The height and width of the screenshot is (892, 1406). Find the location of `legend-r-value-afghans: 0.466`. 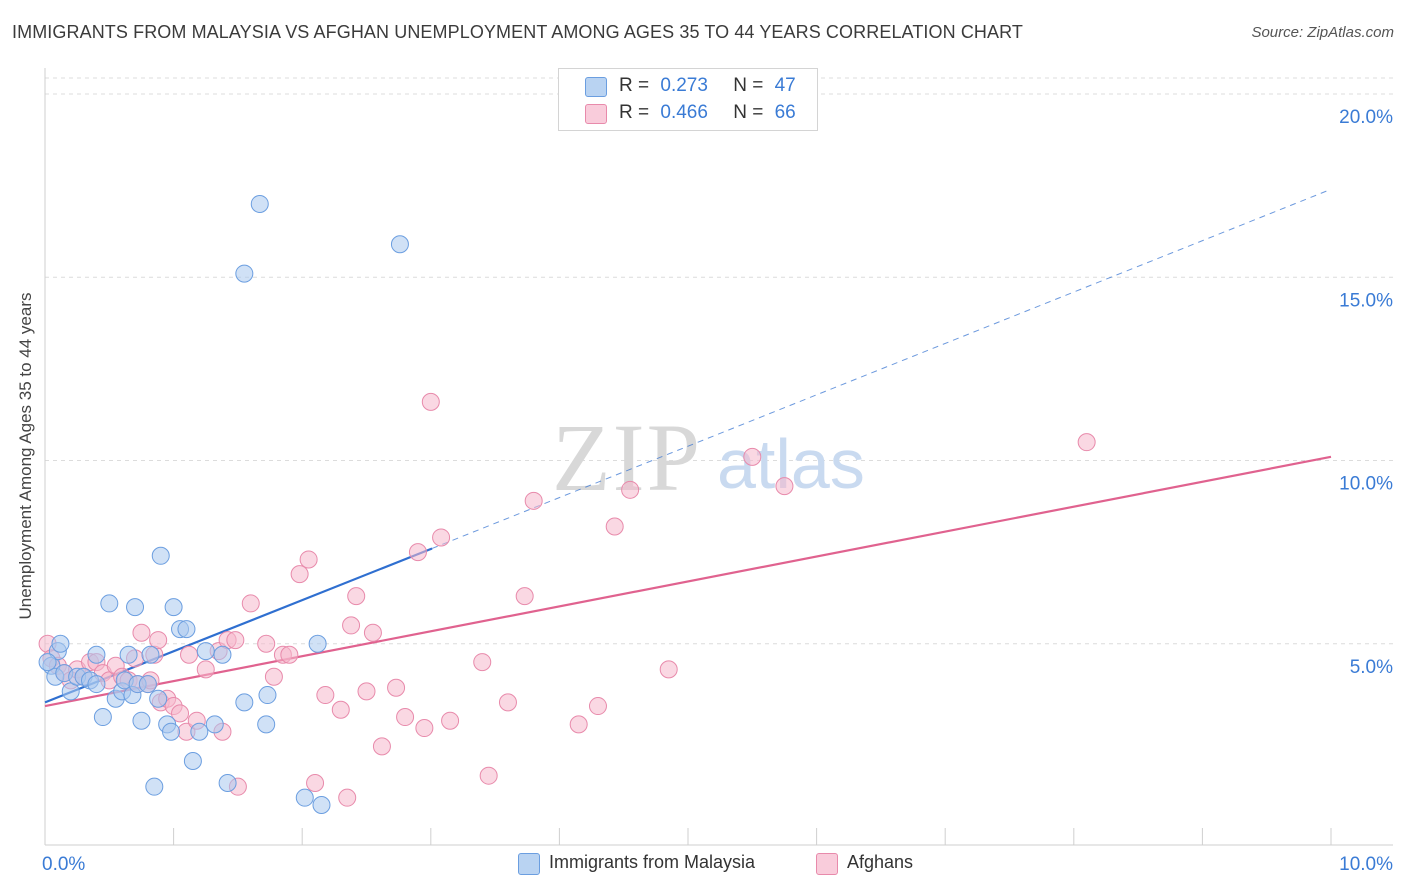

legend-r-value-afghans: 0.466 is located at coordinates (684, 112).